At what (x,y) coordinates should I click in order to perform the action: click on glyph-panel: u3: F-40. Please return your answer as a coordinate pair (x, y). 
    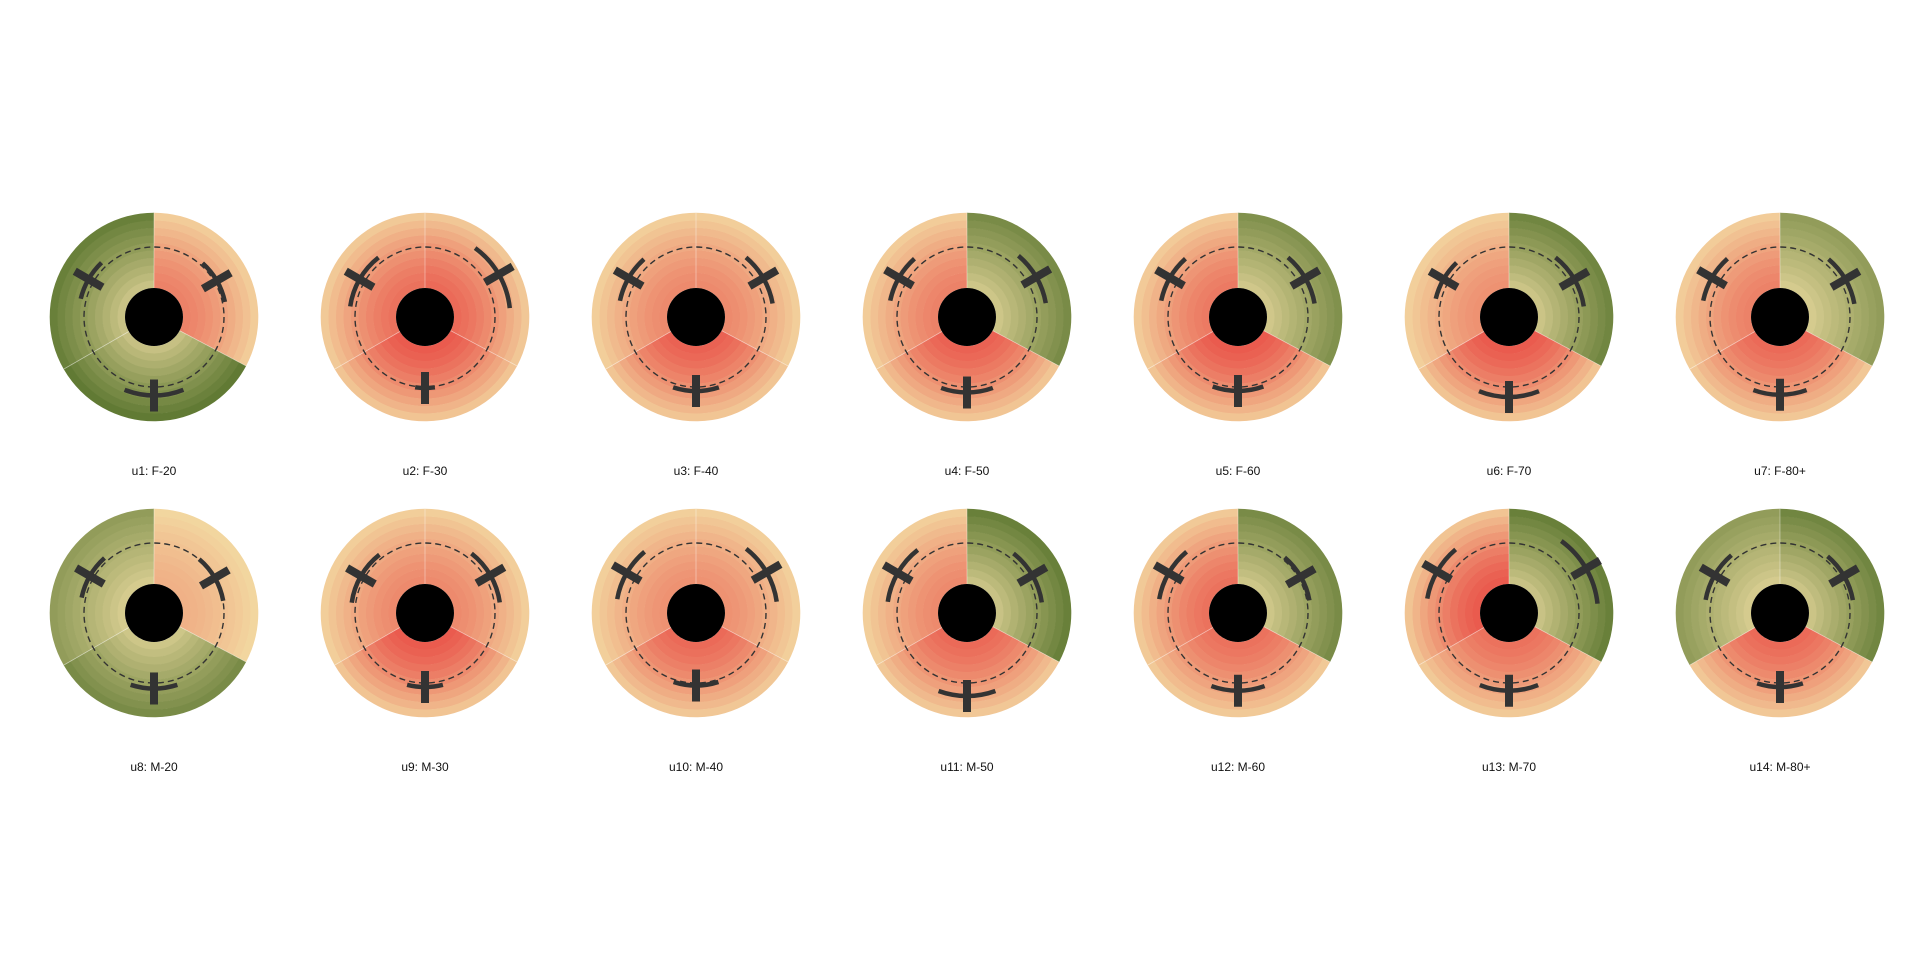
    Looking at the image, I should click on (696, 345).